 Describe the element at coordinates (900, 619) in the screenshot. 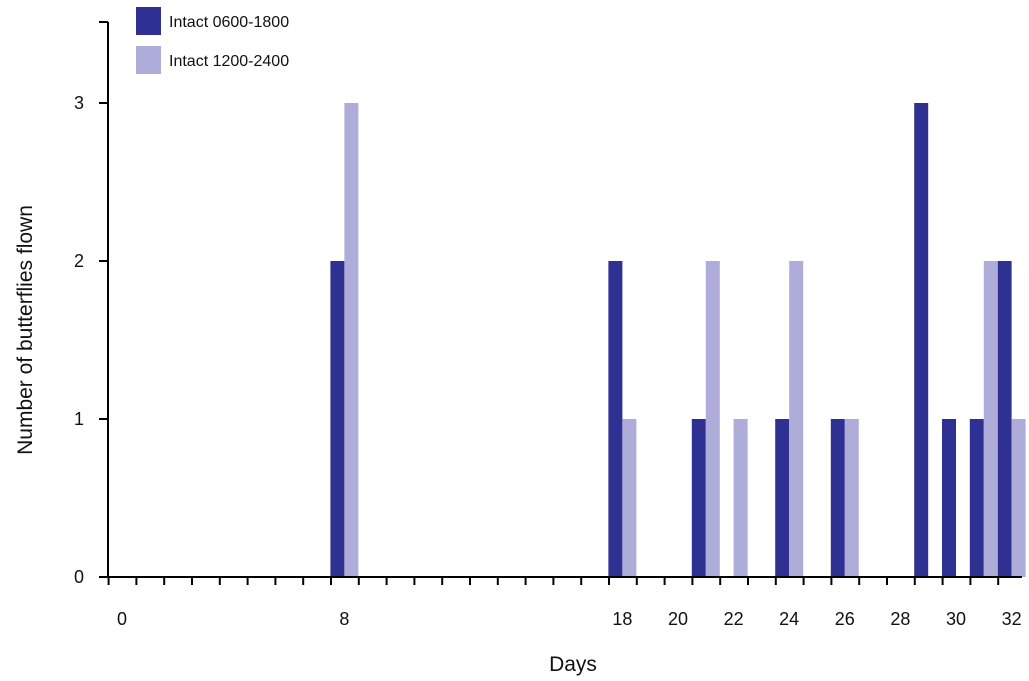

I see `x-tick-label: 28` at that location.